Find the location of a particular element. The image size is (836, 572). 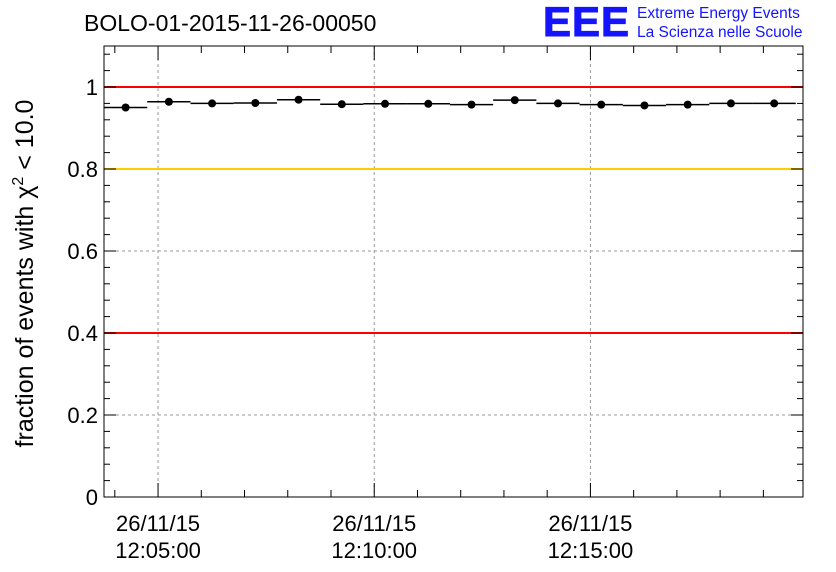

x-tick-label-time: 12:15:00 is located at coordinates (591, 550).